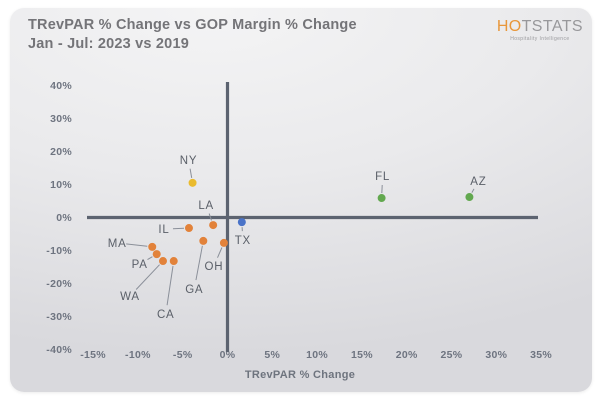 Image resolution: width=600 pixels, height=400 pixels. What do you see at coordinates (223, 242) in the screenshot?
I see `data-point-OH` at bounding box center [223, 242].